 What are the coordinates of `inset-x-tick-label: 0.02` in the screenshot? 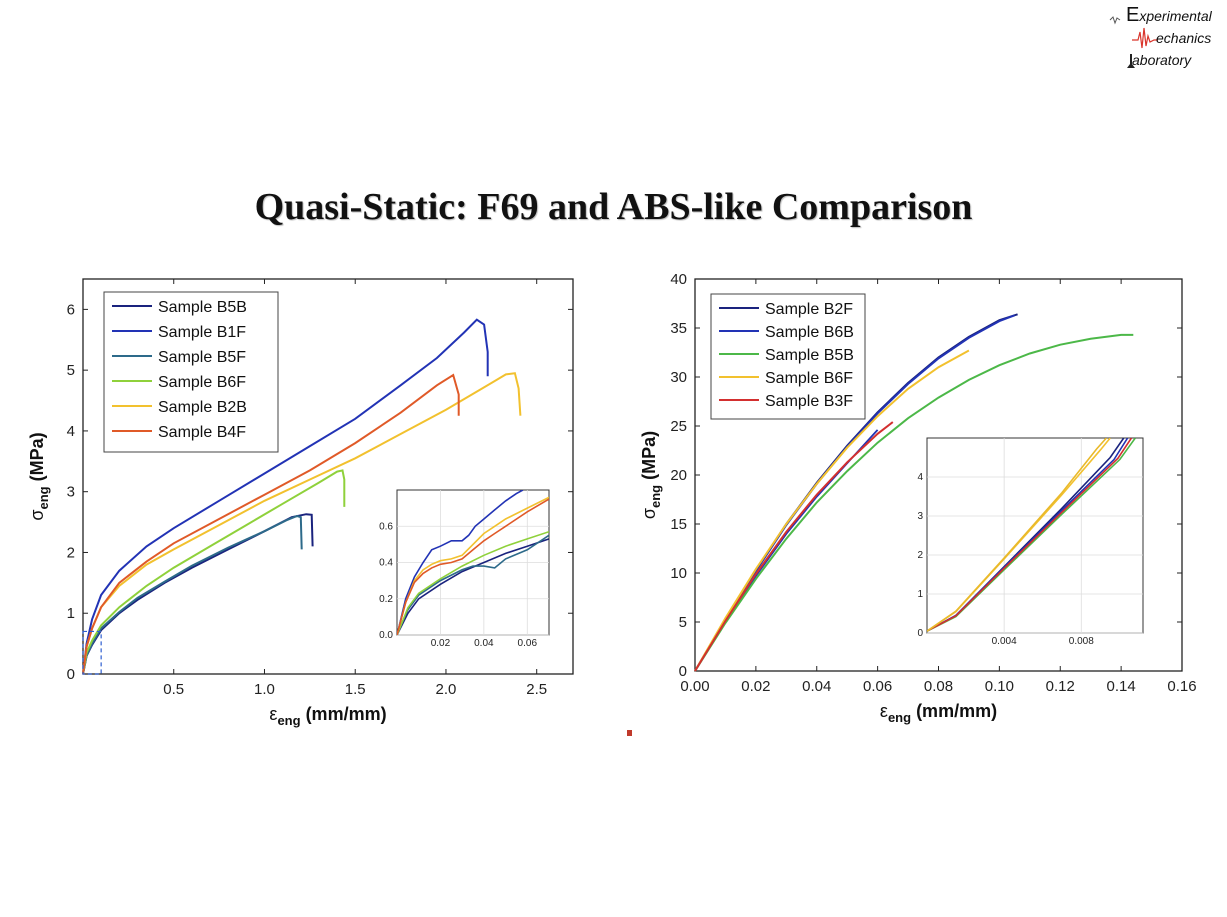 It's located at (441, 643).